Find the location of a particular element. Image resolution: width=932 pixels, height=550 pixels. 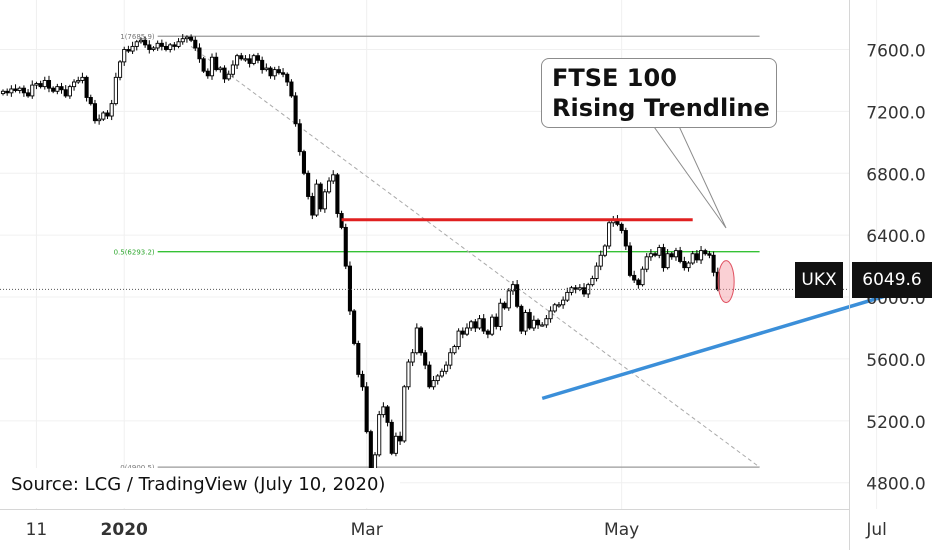

annotation-title: FTSE 100 is located at coordinates (614, 78).